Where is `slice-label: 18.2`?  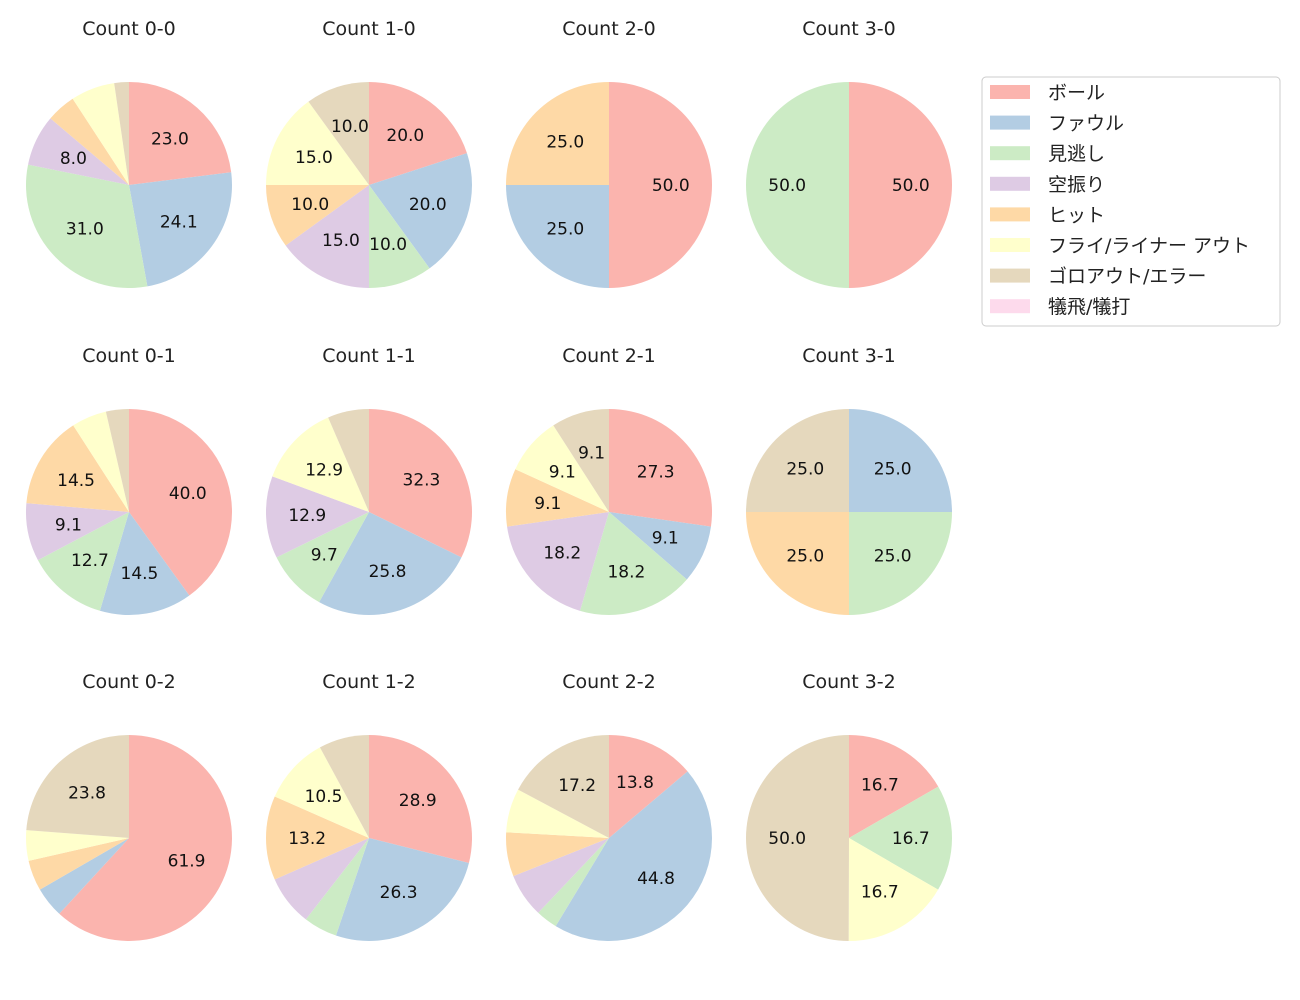 slice-label: 18.2 is located at coordinates (562, 553).